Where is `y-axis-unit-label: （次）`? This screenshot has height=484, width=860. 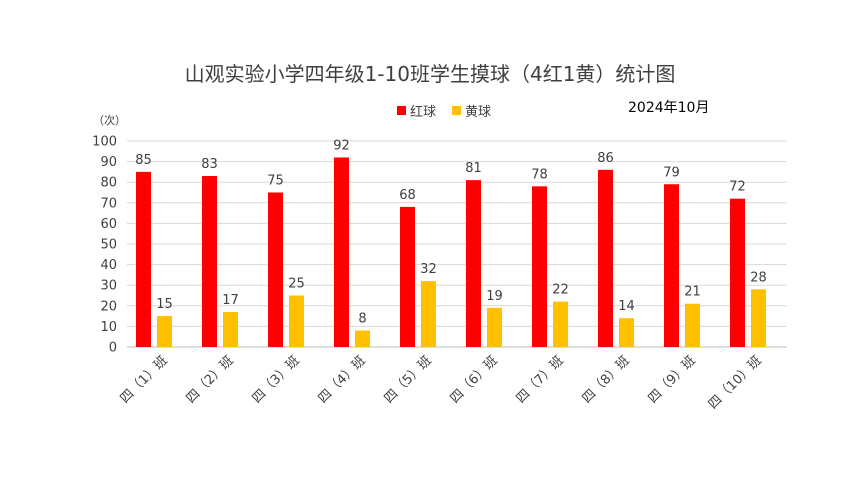 y-axis-unit-label: （次） is located at coordinates (109, 120).